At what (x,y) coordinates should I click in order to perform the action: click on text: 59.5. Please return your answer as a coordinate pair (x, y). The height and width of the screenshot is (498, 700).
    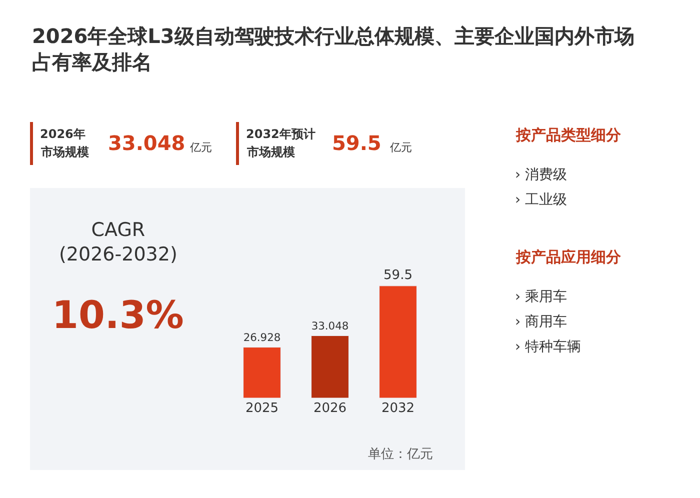
    Looking at the image, I should click on (357, 143).